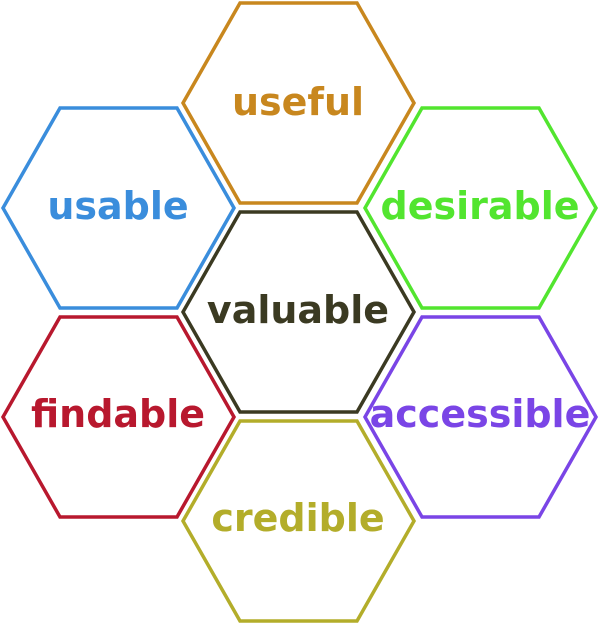  I want to click on hex-accessible-shape, so click(480, 417).